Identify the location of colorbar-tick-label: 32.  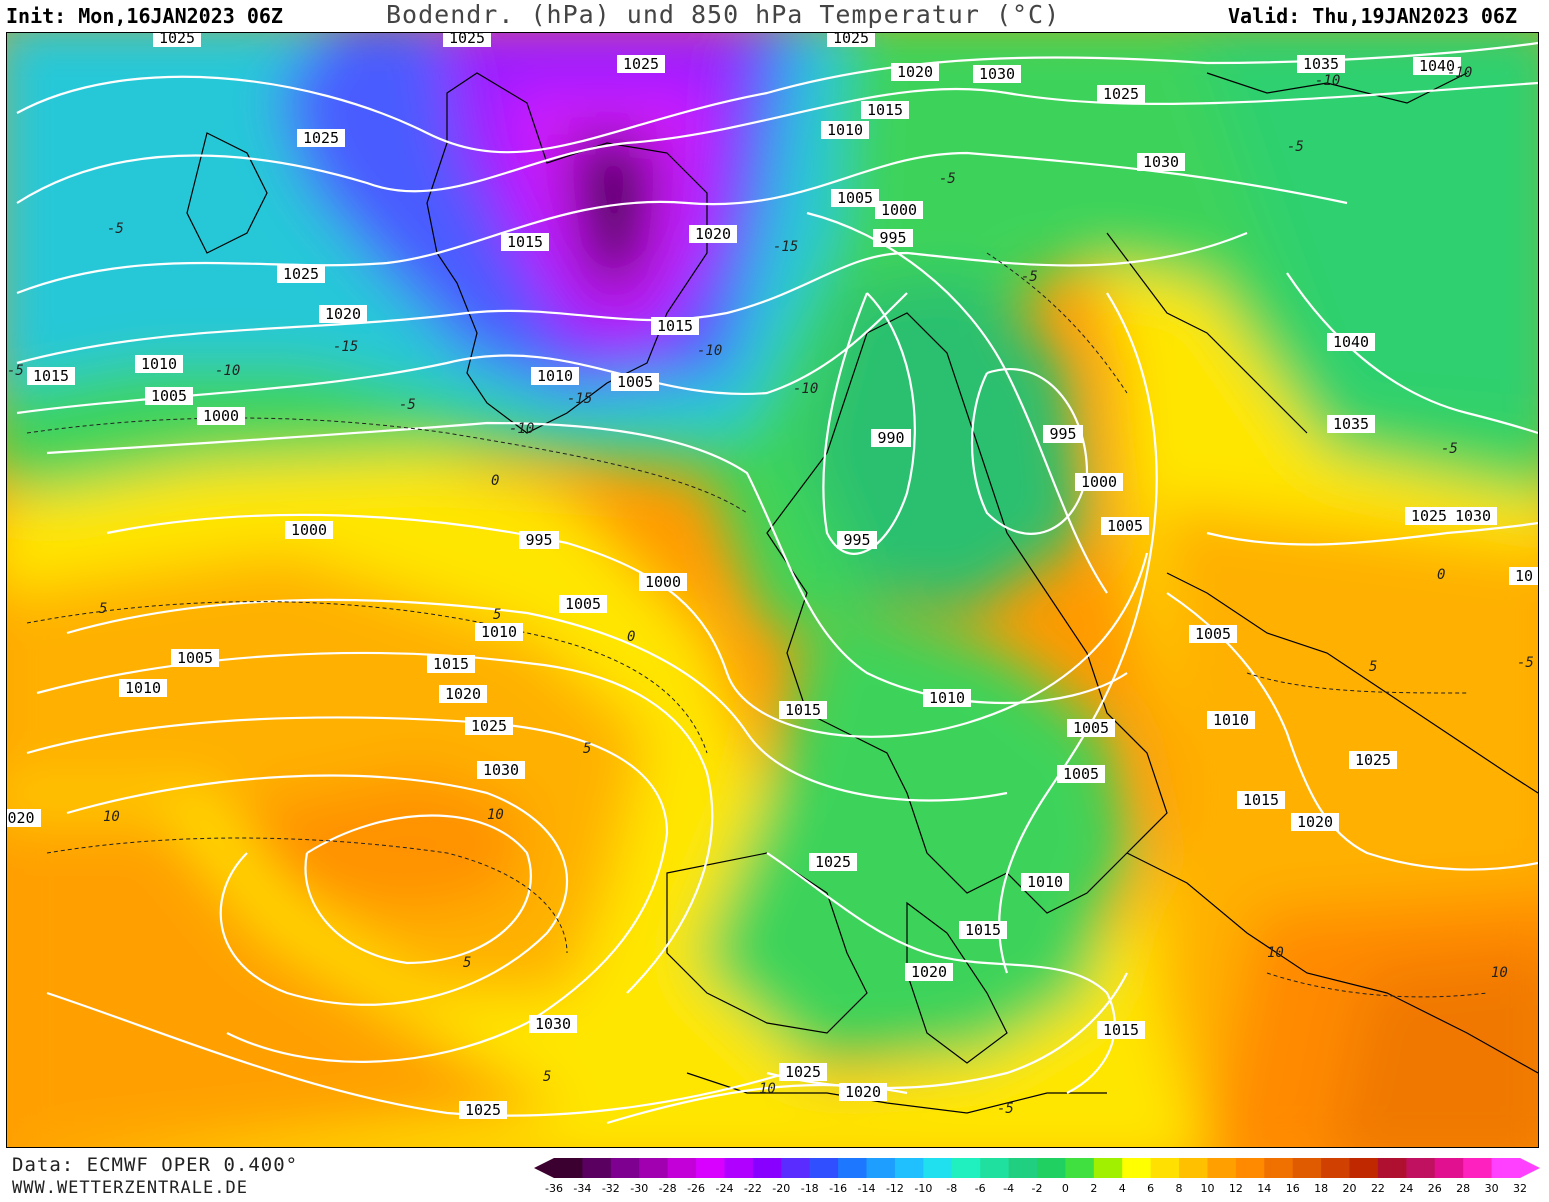
(1520, 1188).